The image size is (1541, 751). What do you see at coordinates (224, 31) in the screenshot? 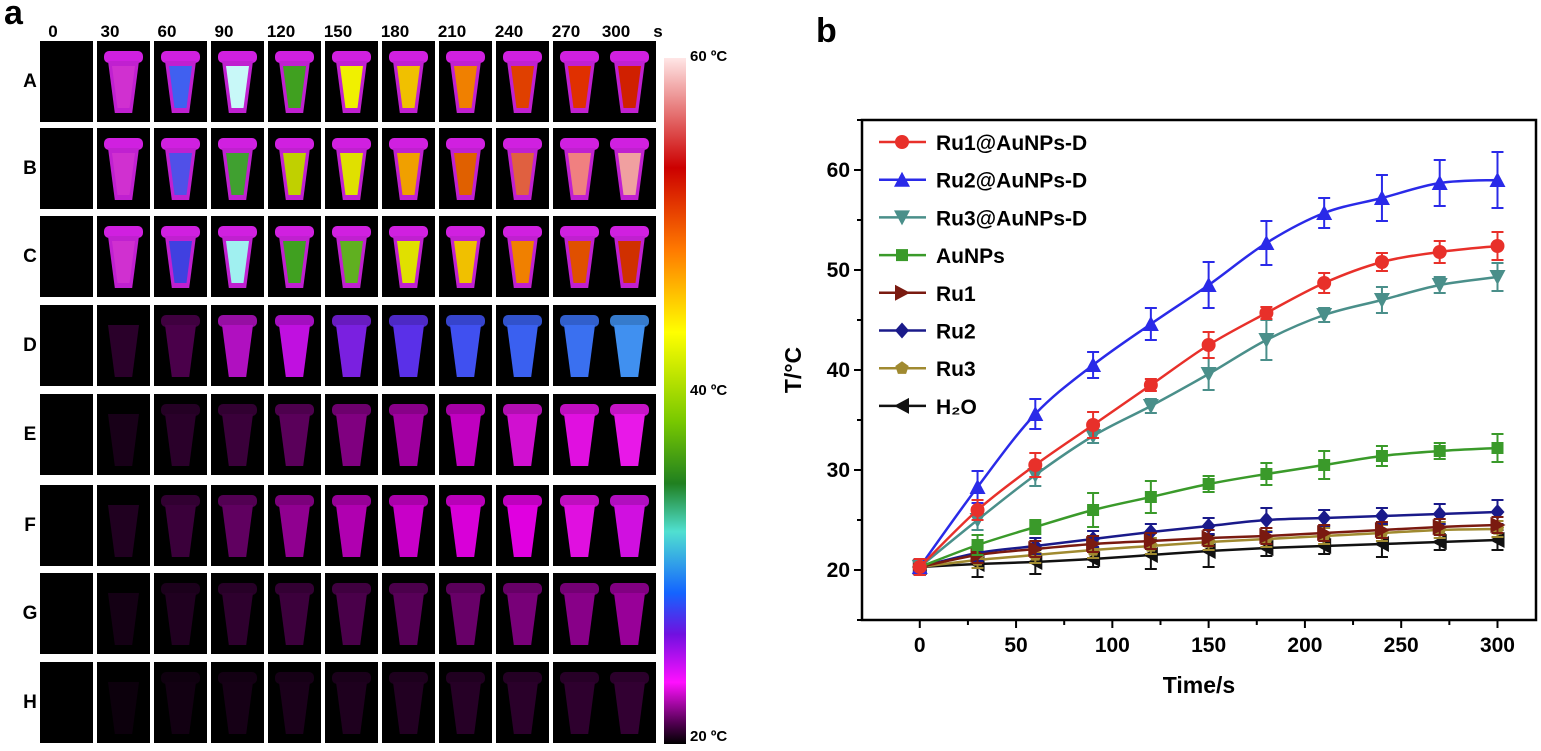
I see `time-label: 90` at bounding box center [224, 31].